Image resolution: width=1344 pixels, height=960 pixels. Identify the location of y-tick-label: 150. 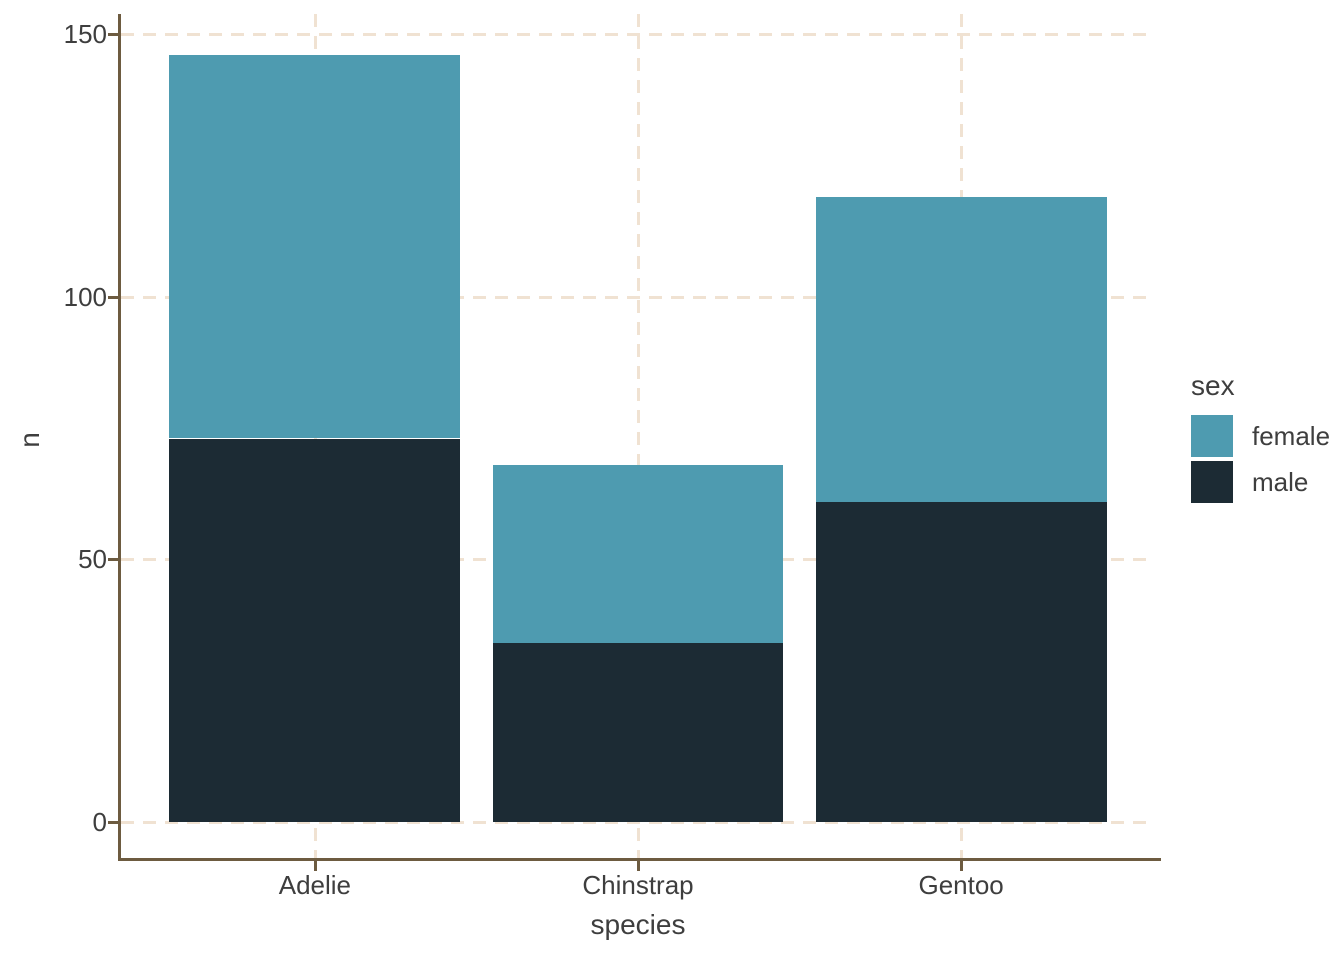
(85, 34).